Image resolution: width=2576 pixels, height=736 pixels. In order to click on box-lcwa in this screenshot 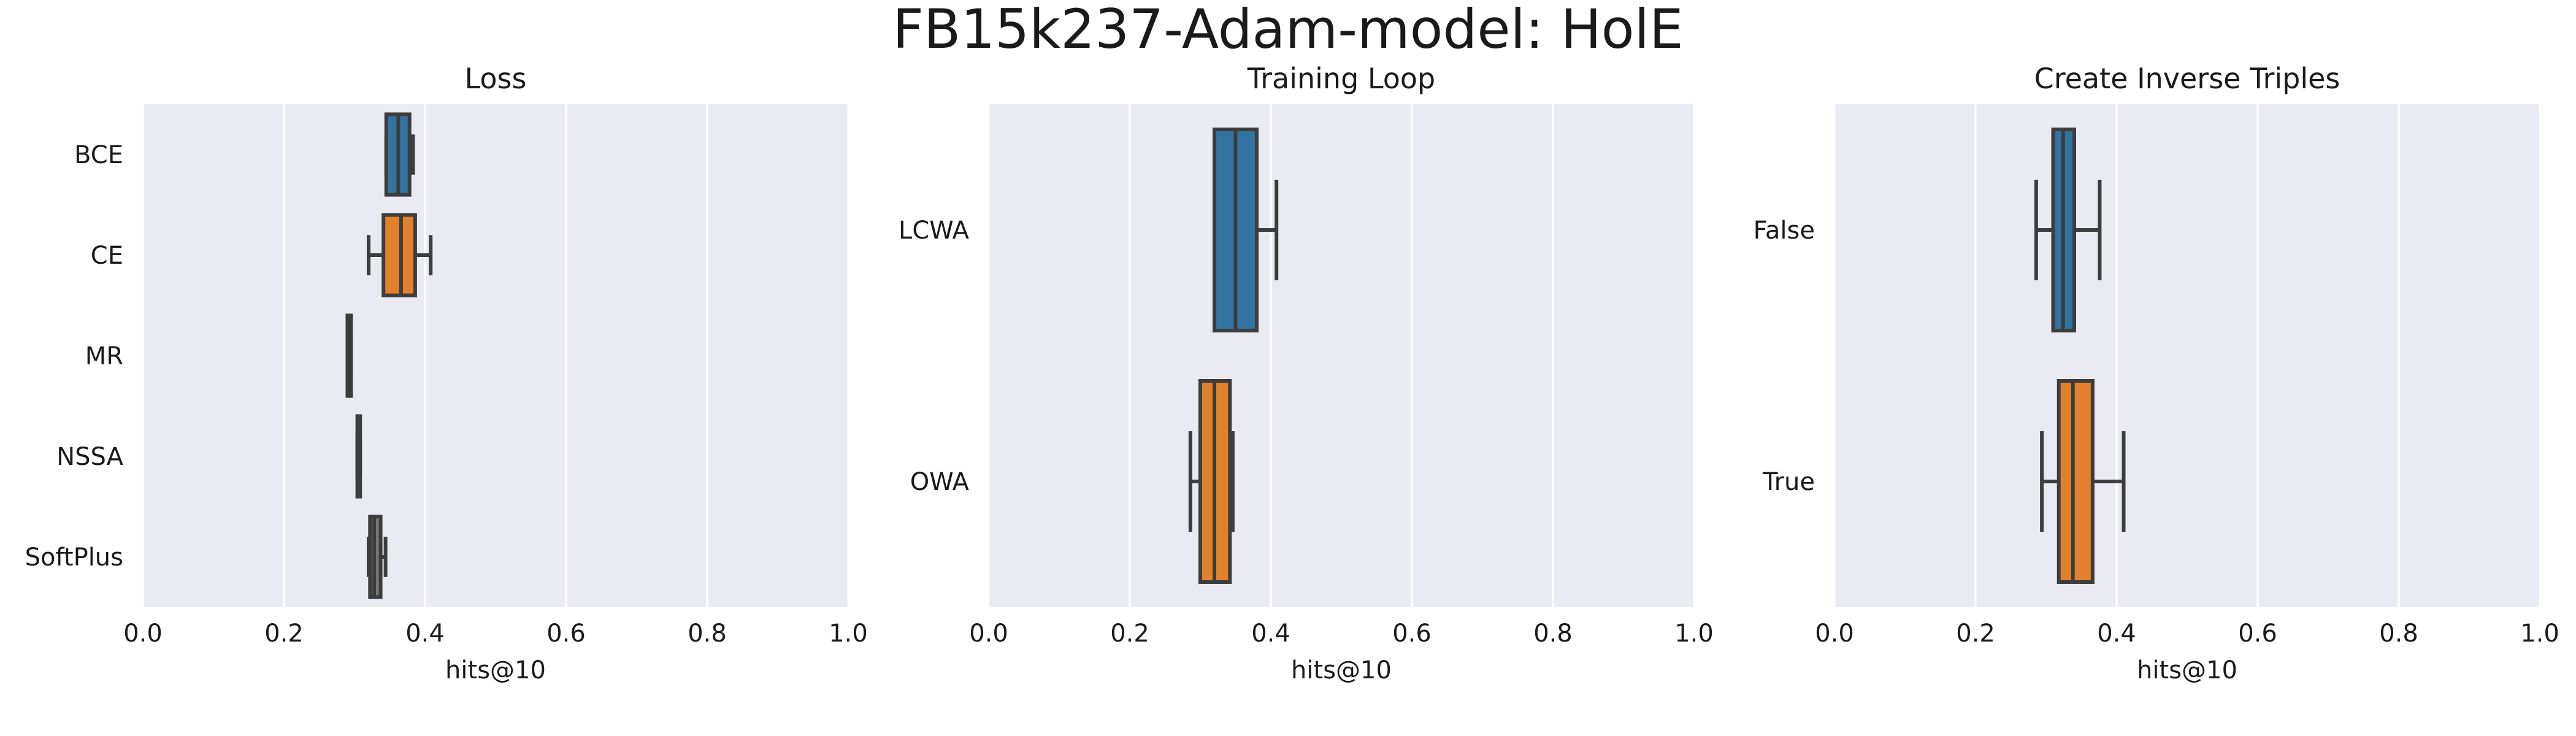, I will do `click(1246, 230)`.